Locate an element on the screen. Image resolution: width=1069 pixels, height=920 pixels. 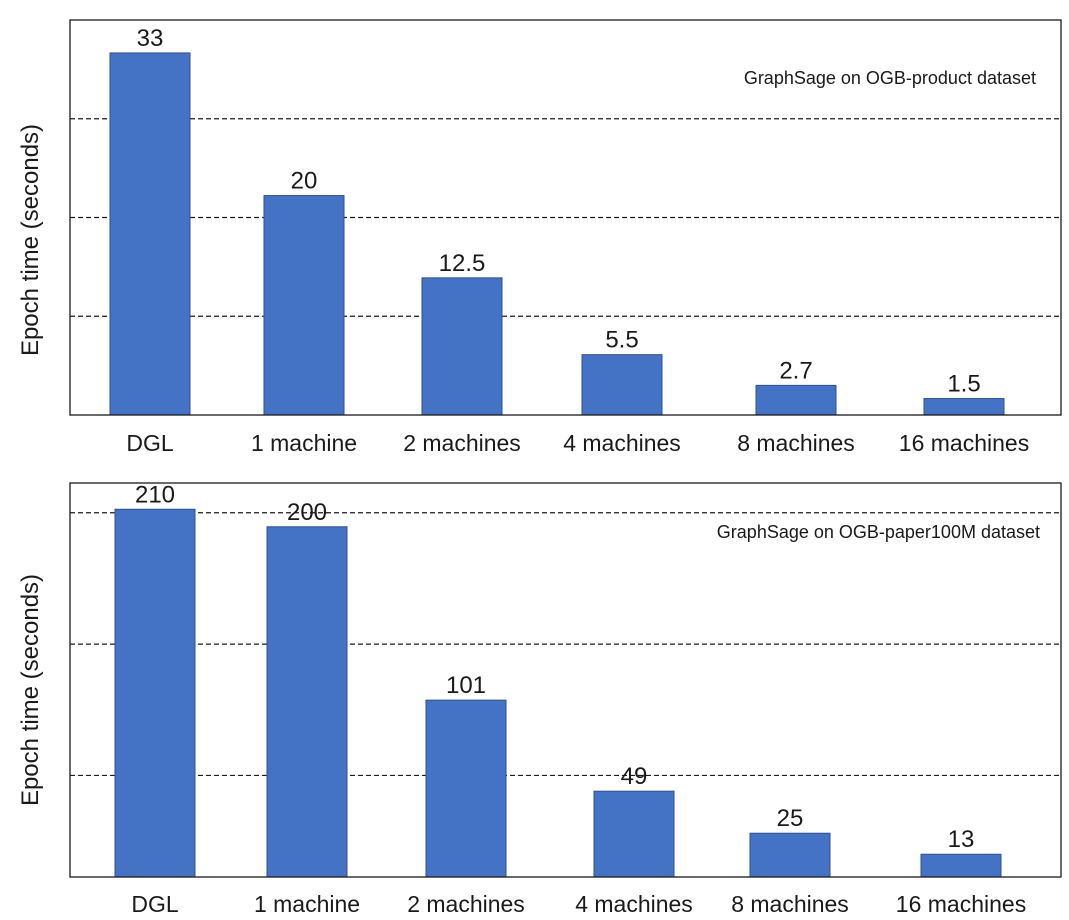
value-label-5: 1.5 is located at coordinates (963, 384).